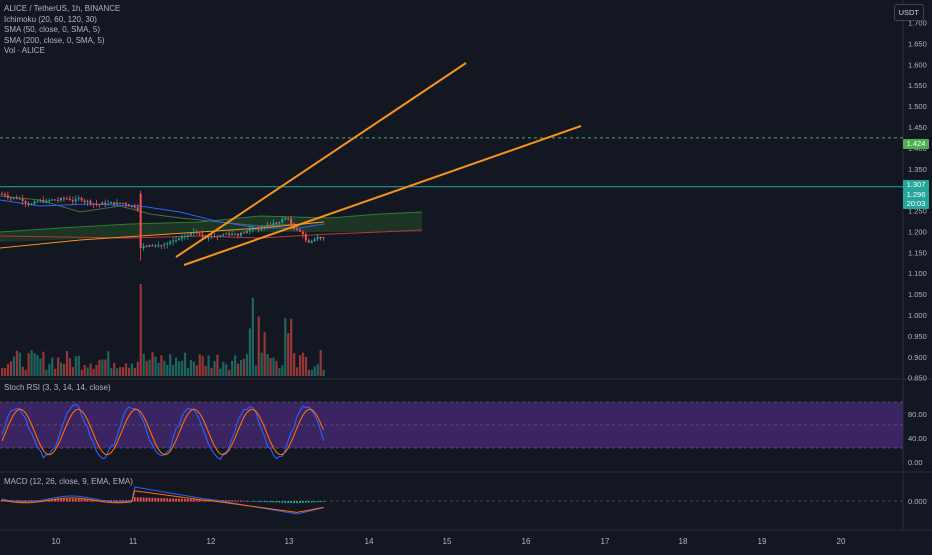  What do you see at coordinates (841, 541) in the screenshot?
I see `time-tick-label: 20` at bounding box center [841, 541].